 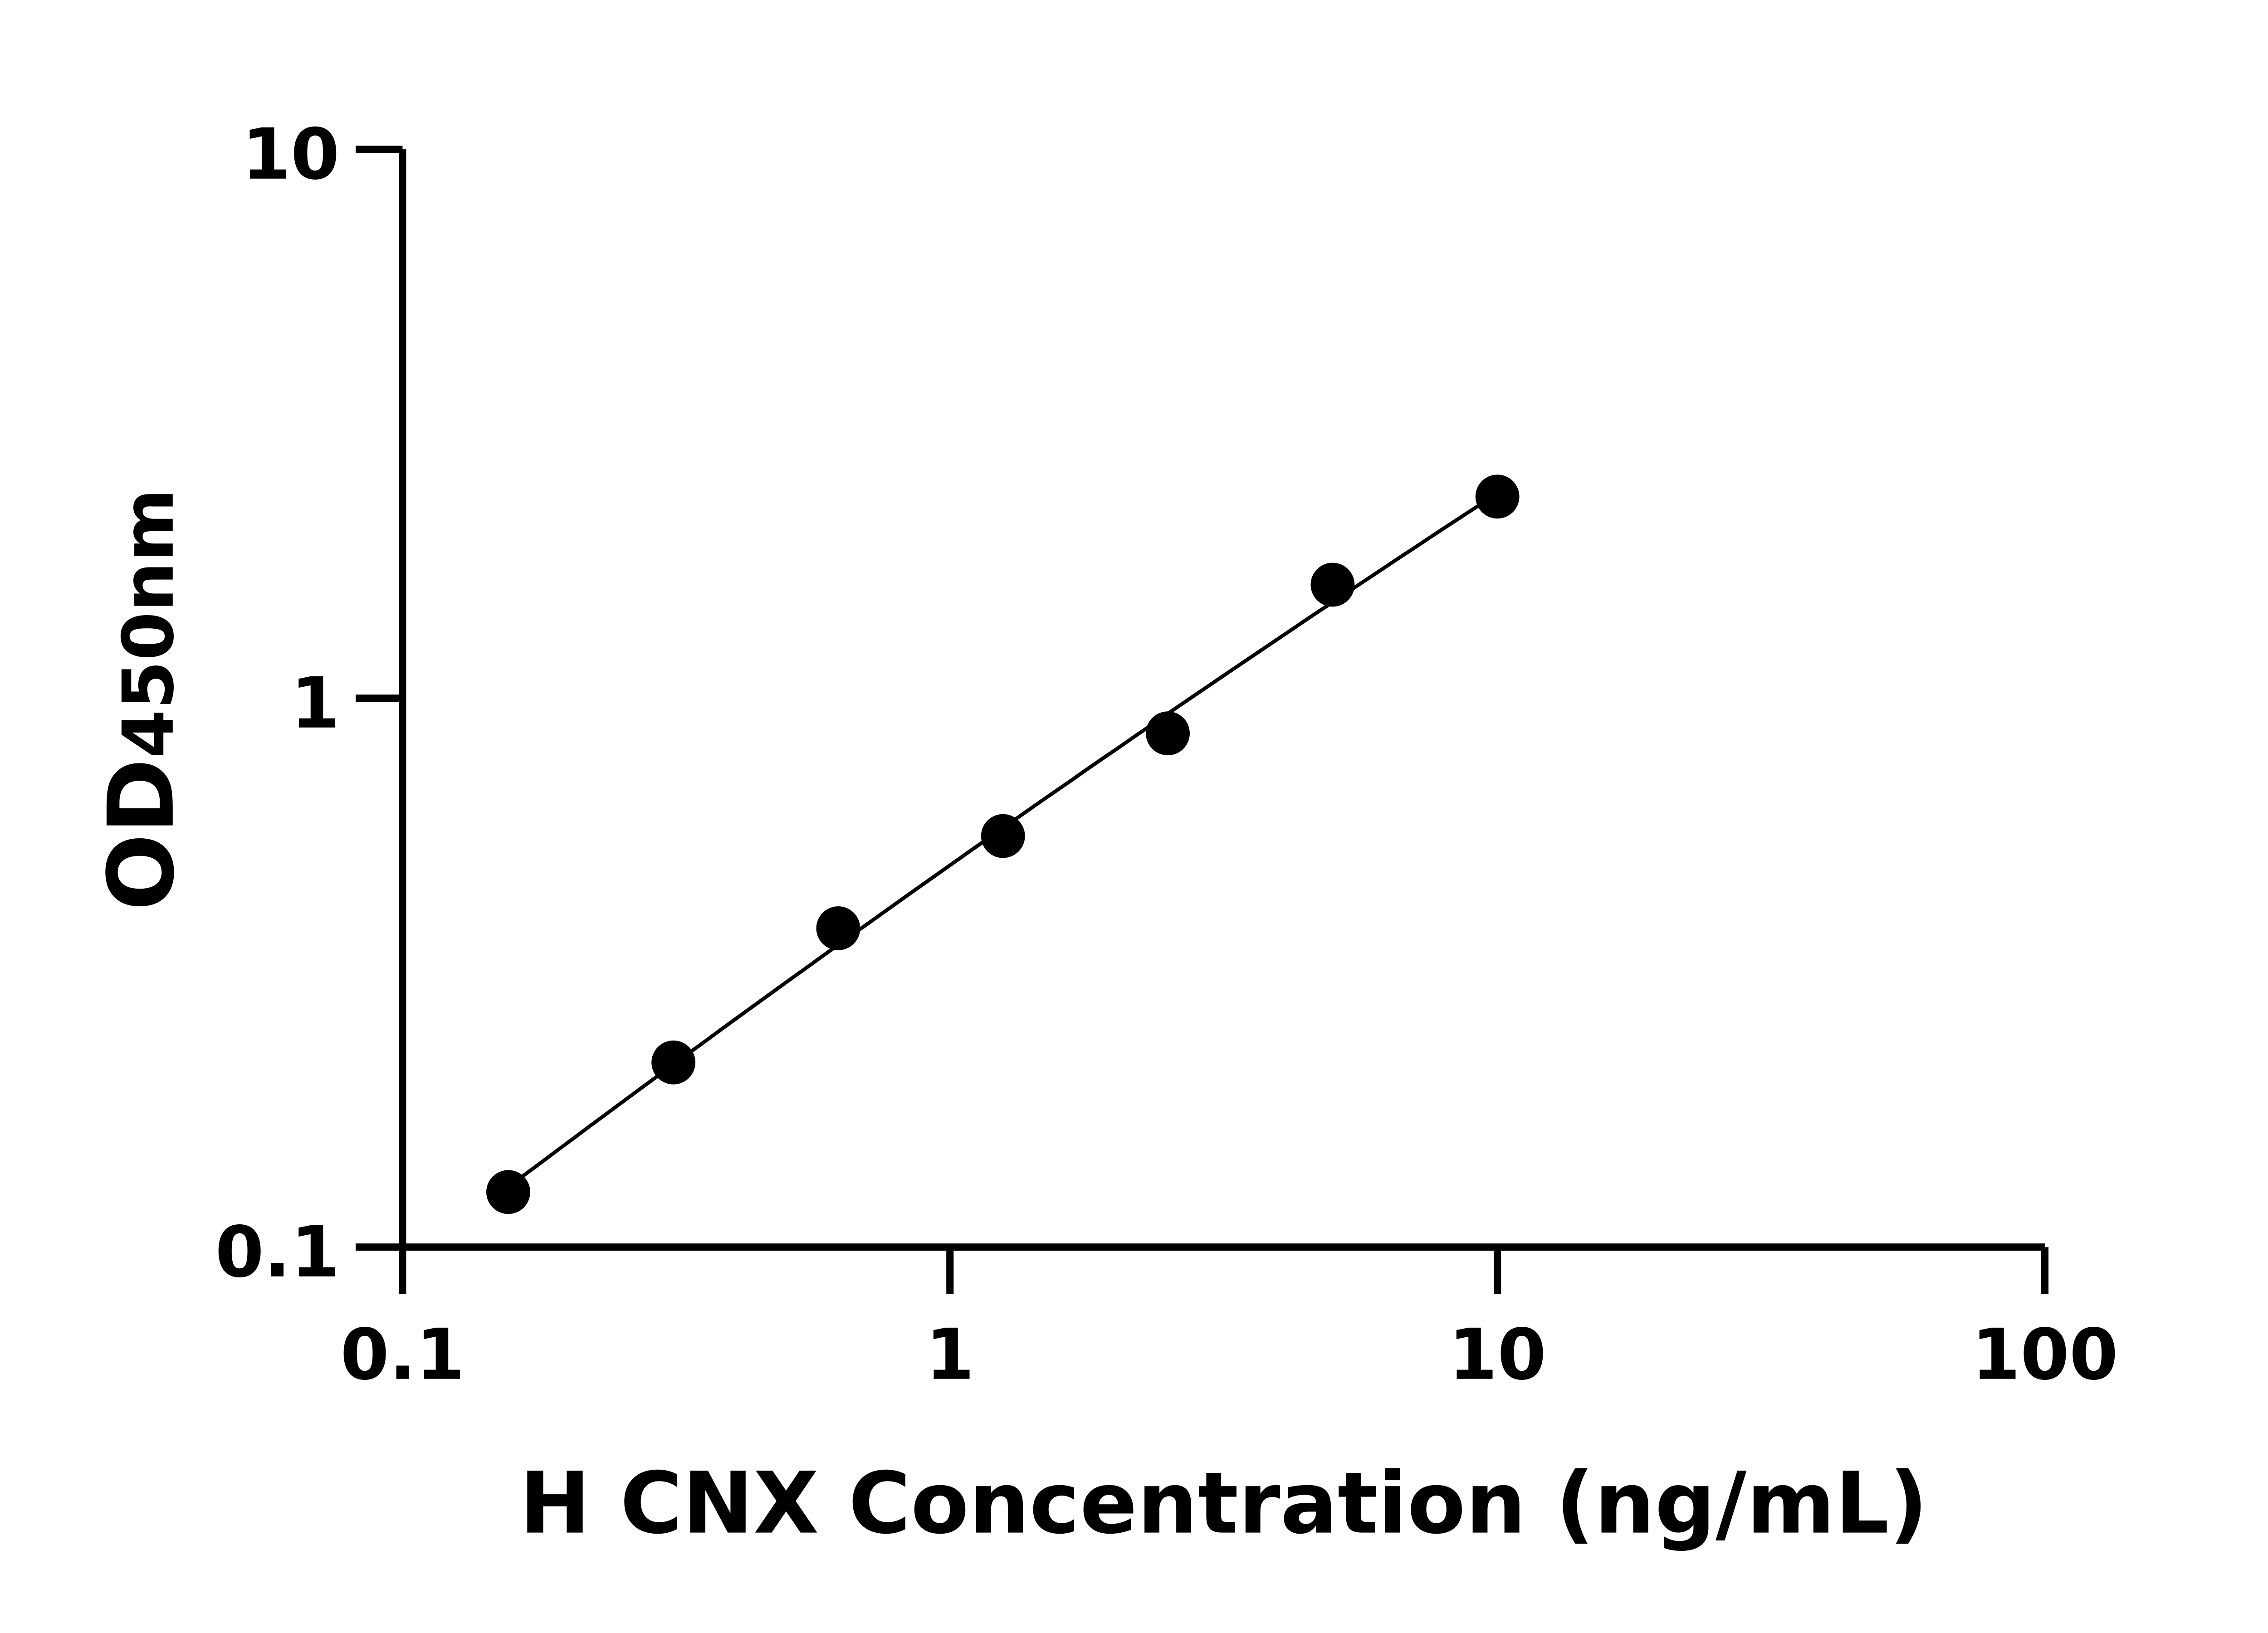 I want to click on y-tick-label: 10, so click(x=291, y=154).